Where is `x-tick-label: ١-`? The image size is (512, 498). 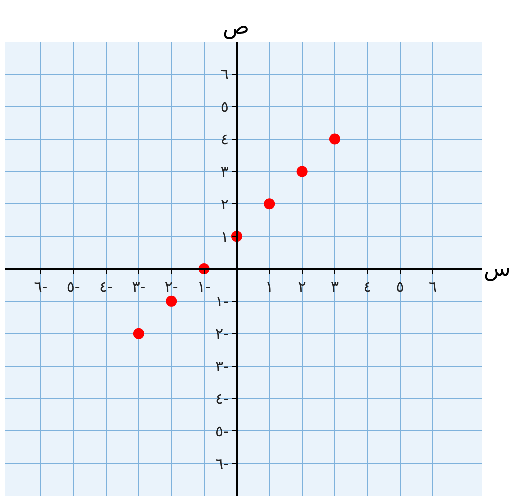
x-tick-label: ١- is located at coordinates (205, 287).